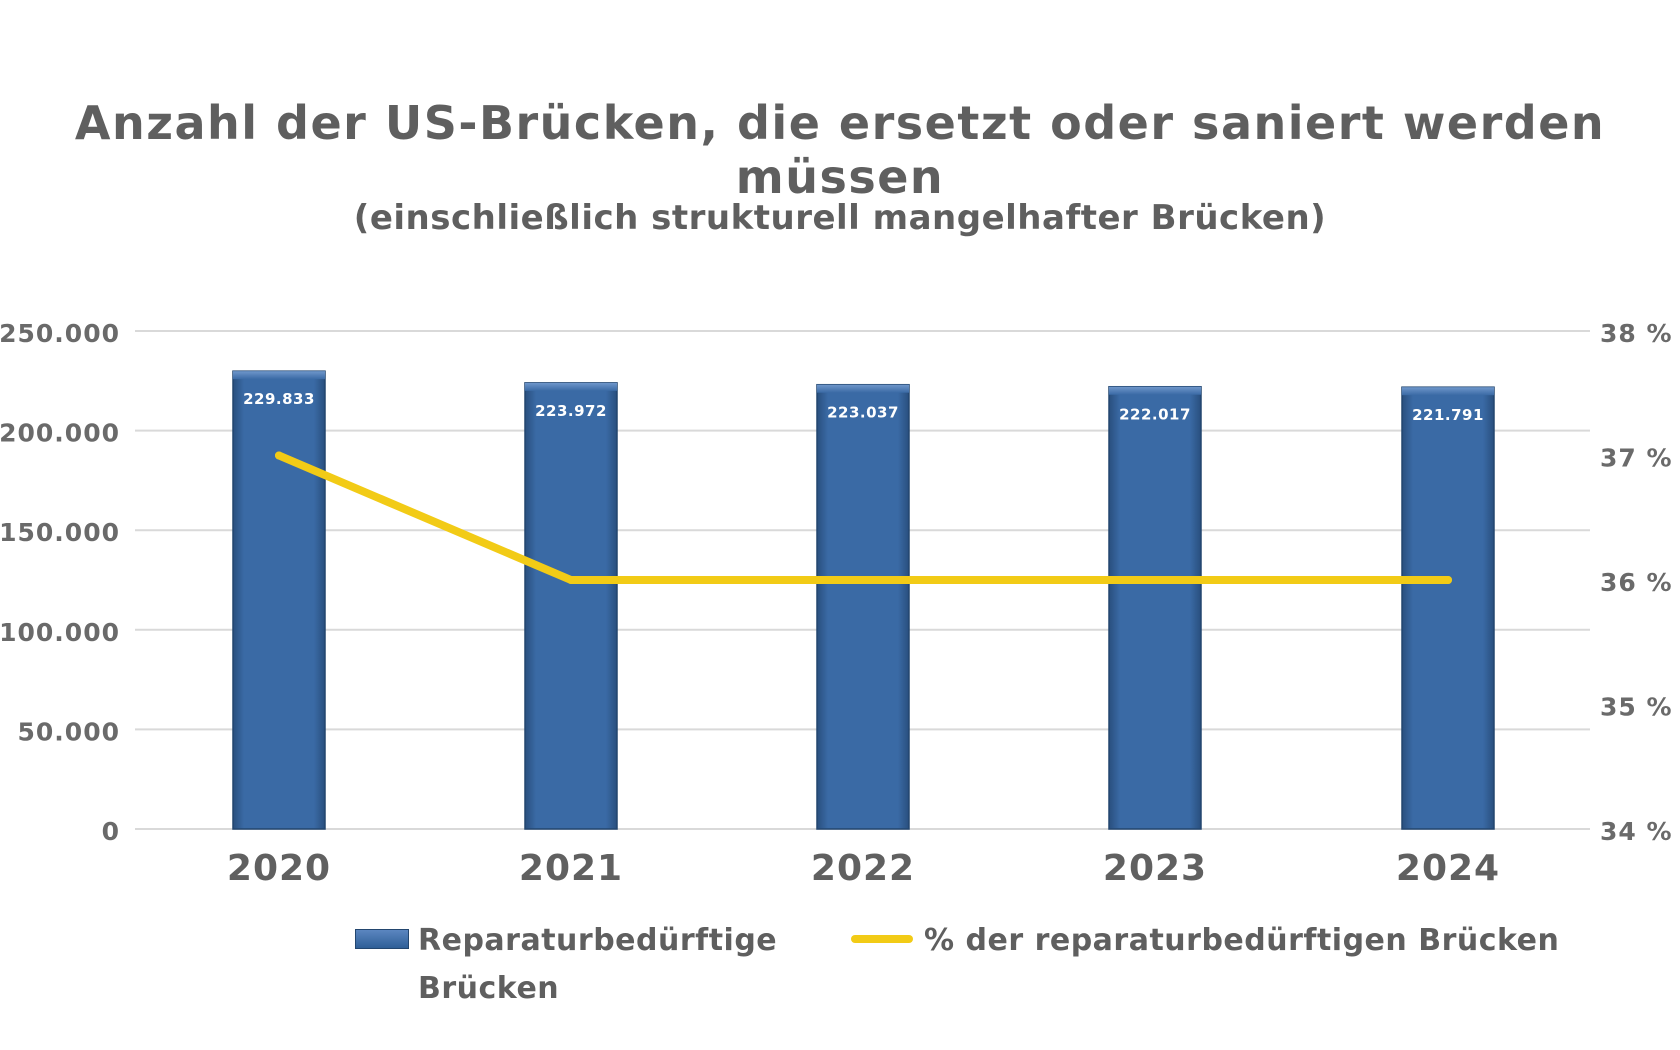 The width and height of the screenshot is (1680, 1050). Describe the element at coordinates (571, 411) in the screenshot. I see `bar-data-label: 223.972` at that location.